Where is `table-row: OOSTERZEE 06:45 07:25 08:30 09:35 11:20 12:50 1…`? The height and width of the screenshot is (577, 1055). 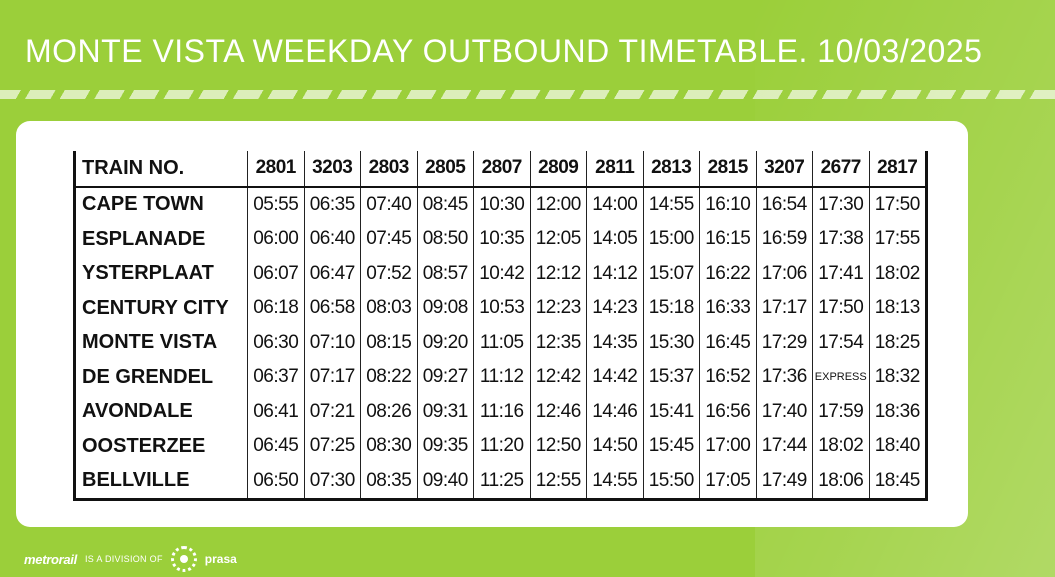 table-row: OOSTERZEE 06:45 07:25 08:30 09:35 11:20 12:50 1… is located at coordinates (500, 446).